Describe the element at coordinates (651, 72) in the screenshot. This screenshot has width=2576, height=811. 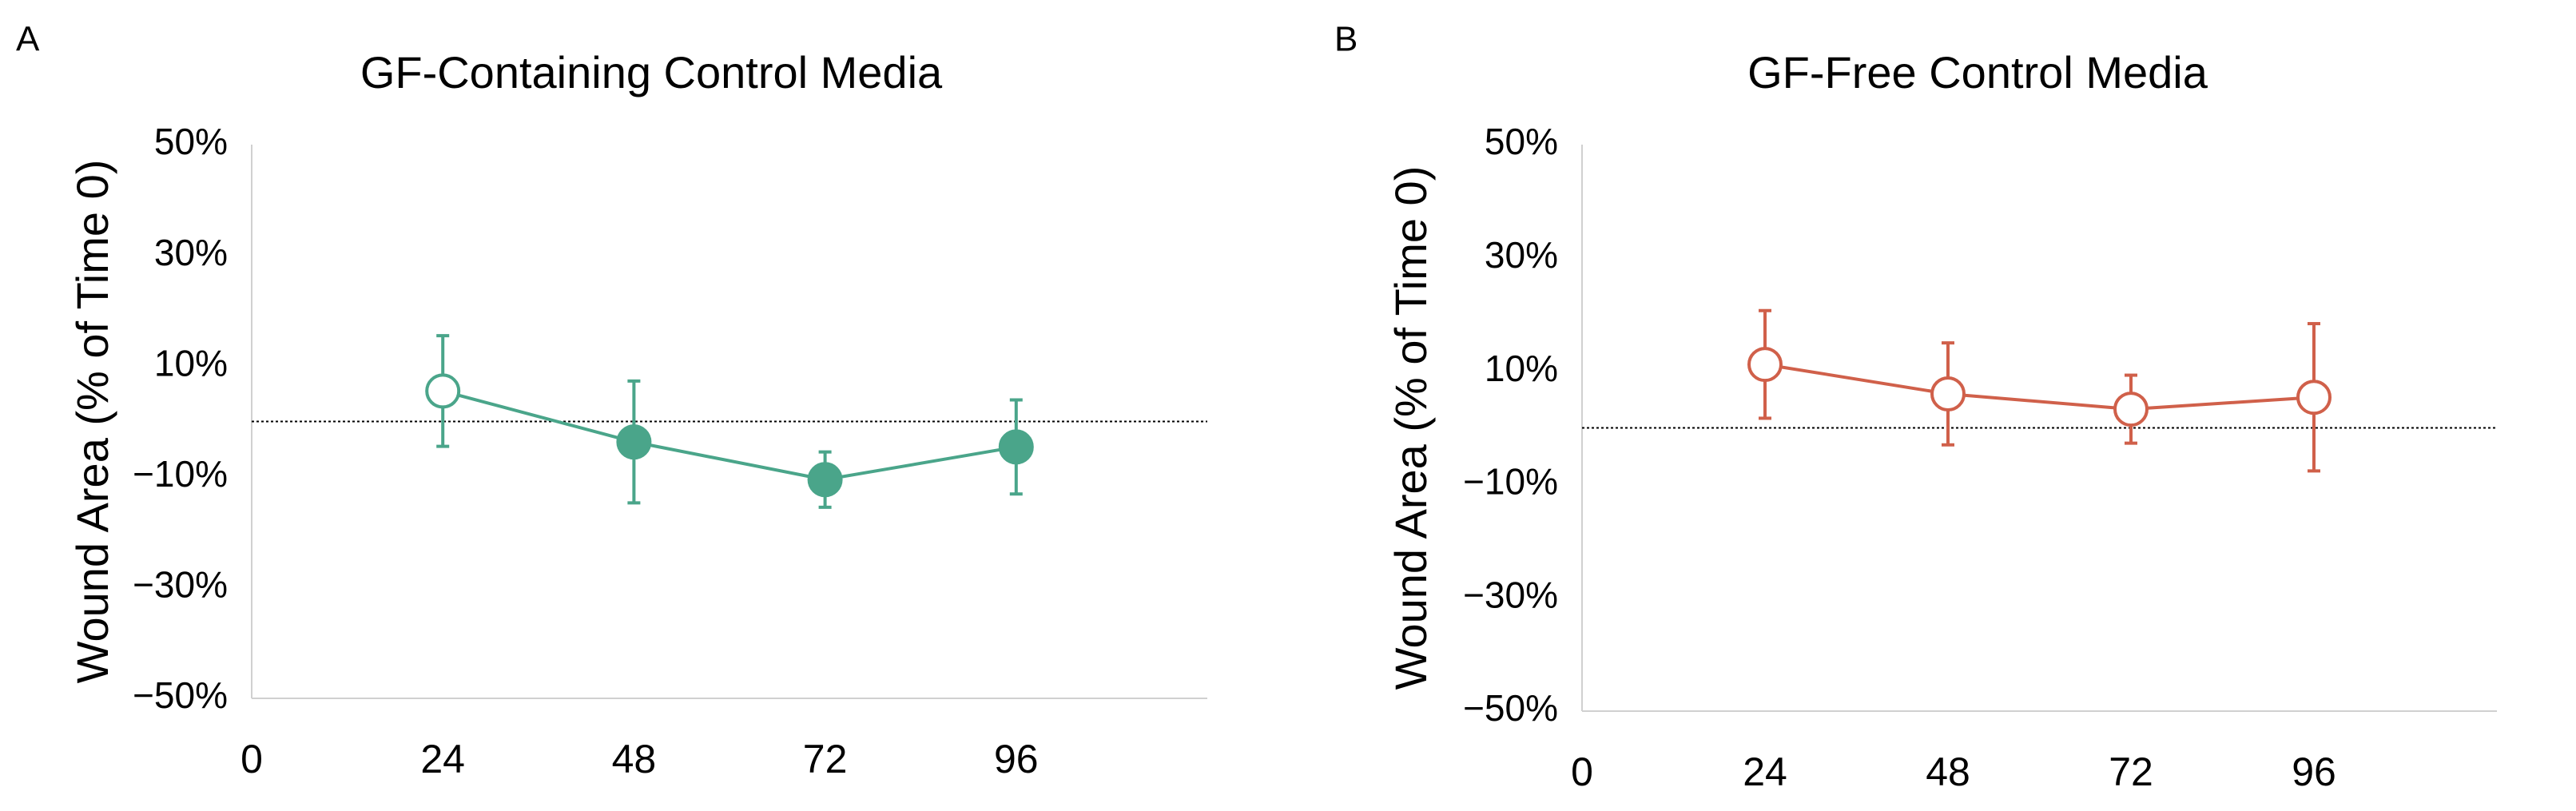
I see `chart-title: GF-Containing Control Media` at that location.